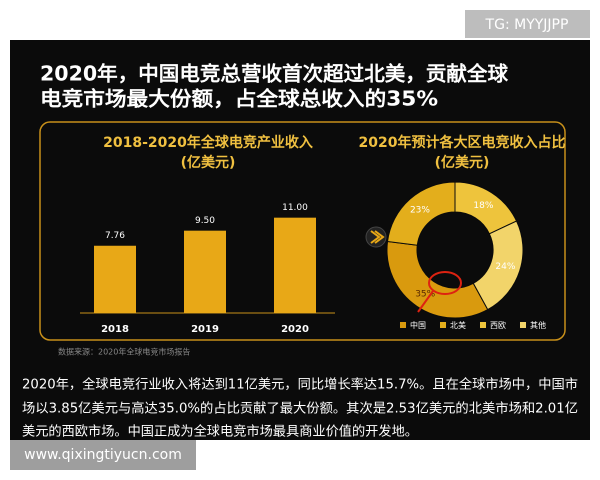  I want to click on title-line: 电竞市场最大份额，占全球总收入的35%, so click(239, 99).